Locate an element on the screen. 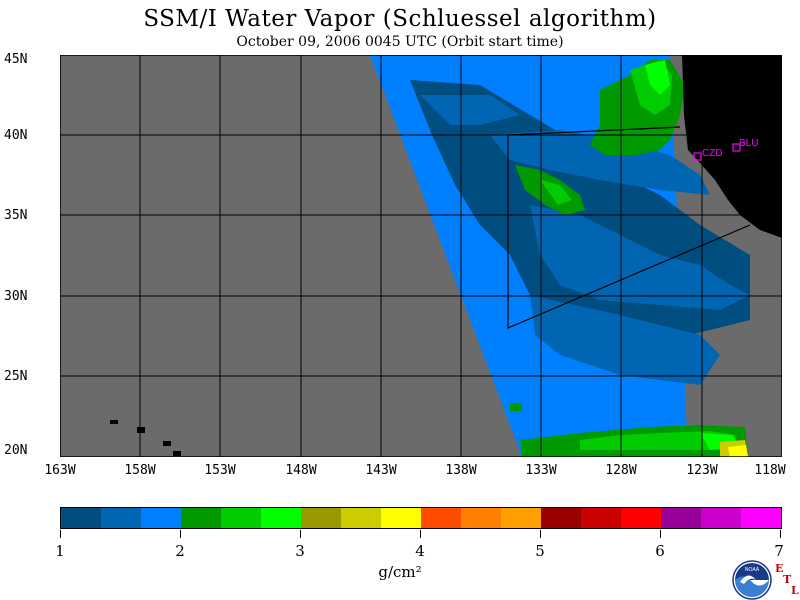  lat-label-30n: 30N is located at coordinates (16, 296).